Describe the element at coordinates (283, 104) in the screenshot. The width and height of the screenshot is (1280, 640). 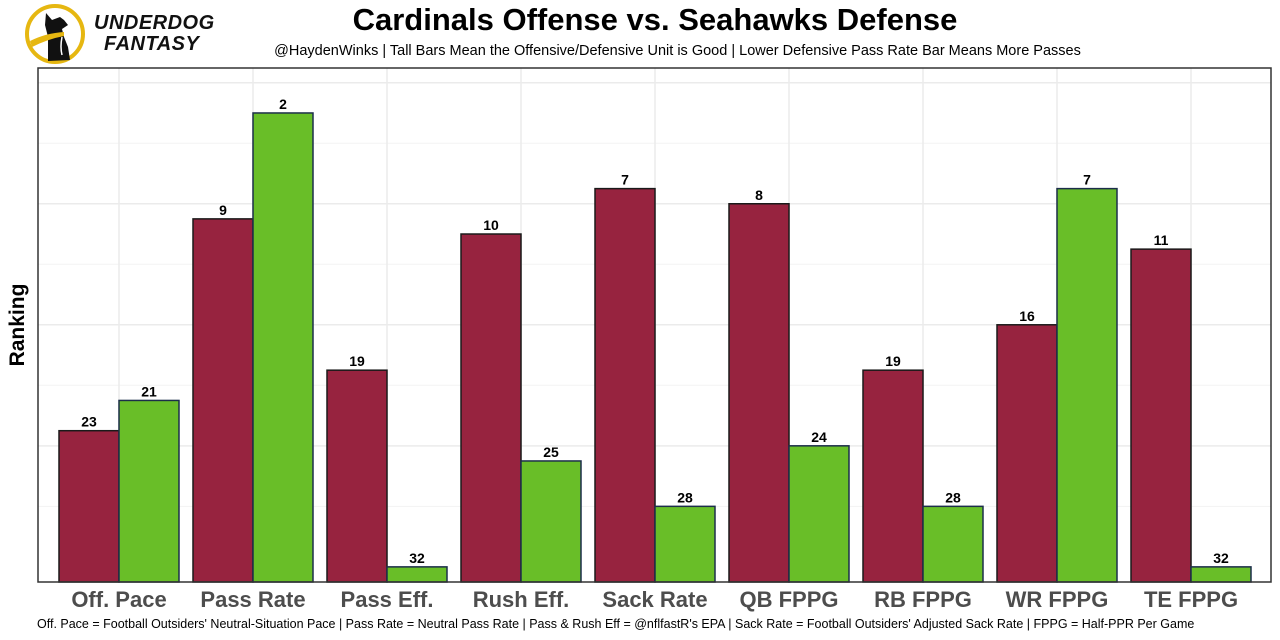
I see `defense-bar-label: 2` at that location.